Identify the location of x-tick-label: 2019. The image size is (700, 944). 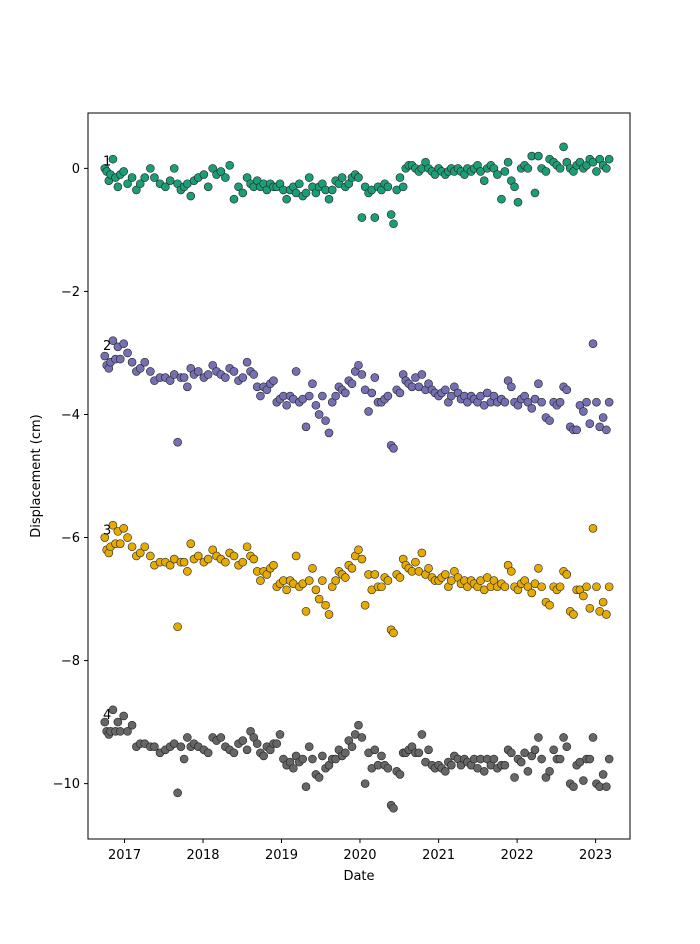
(281, 855).